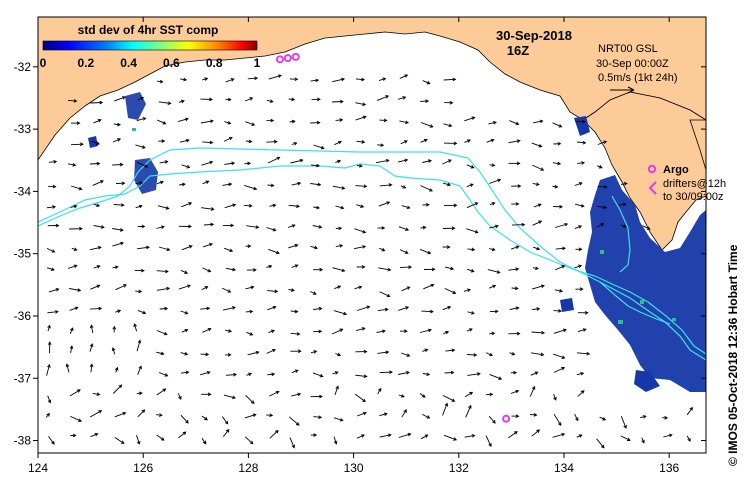  Describe the element at coordinates (23, 378) in the screenshot. I see `y-tick-label: -37` at that location.